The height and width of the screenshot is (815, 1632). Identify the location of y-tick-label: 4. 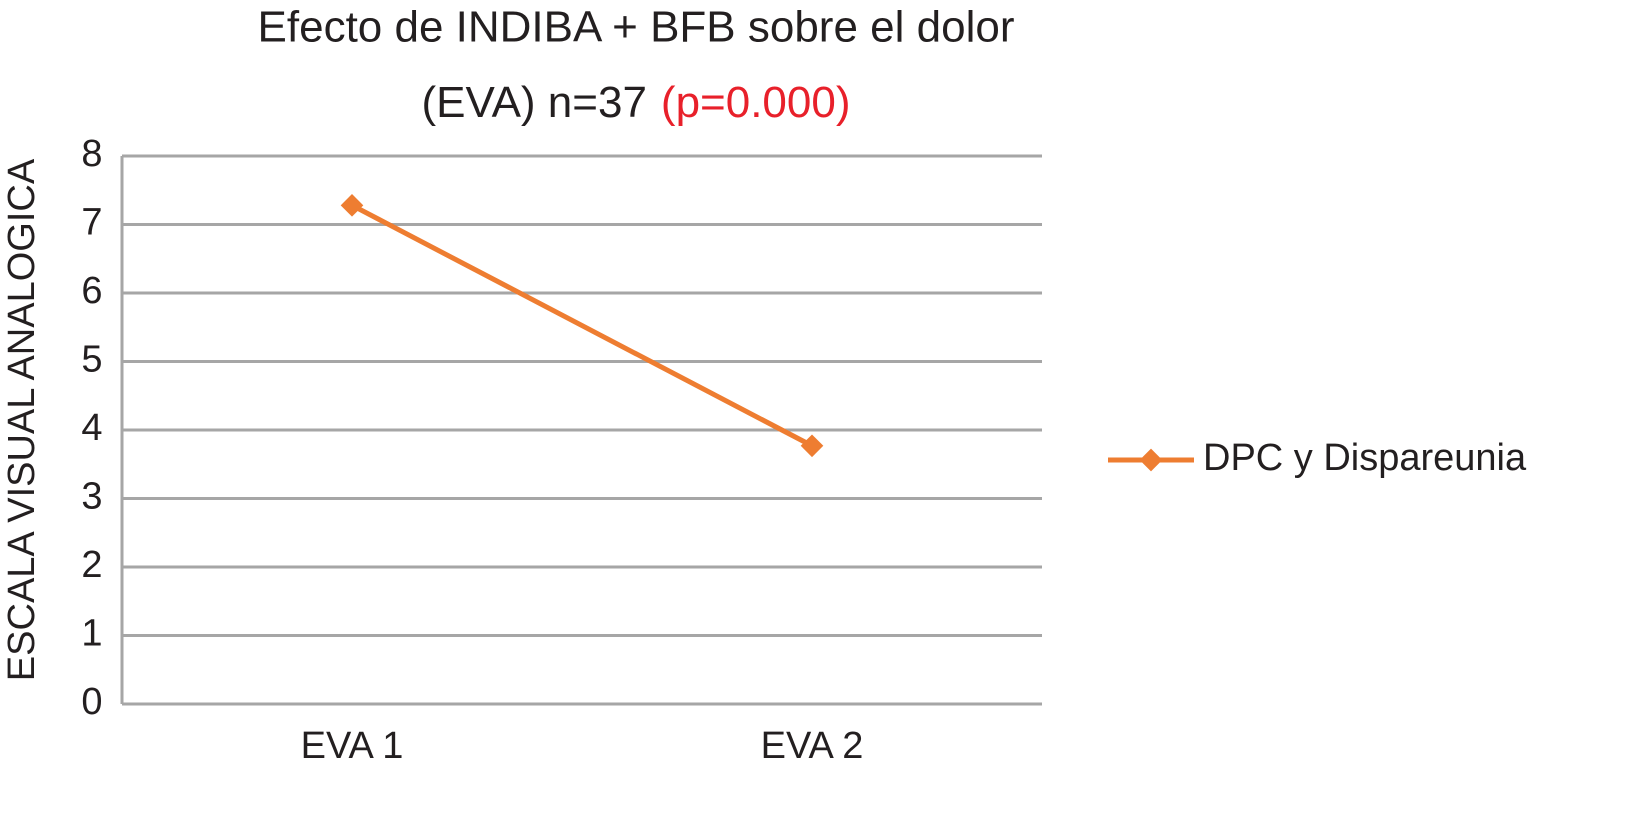
(91, 428).